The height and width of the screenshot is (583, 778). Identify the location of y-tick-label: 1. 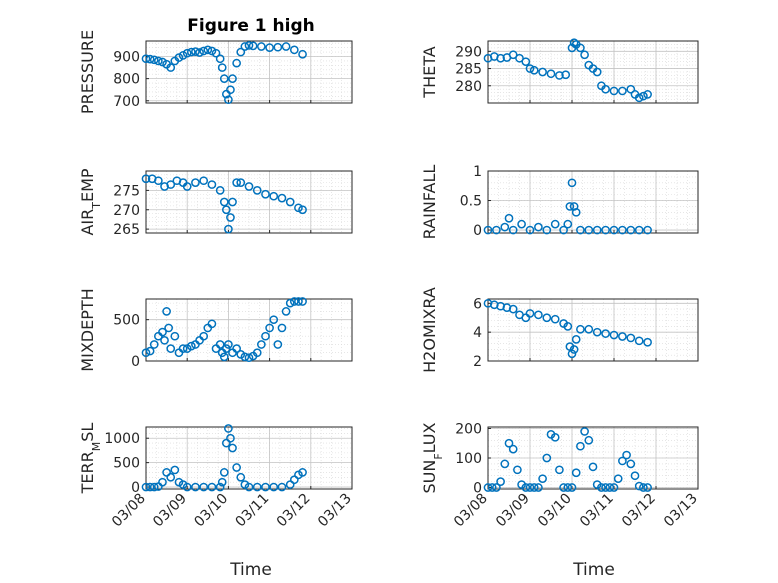
(477, 172).